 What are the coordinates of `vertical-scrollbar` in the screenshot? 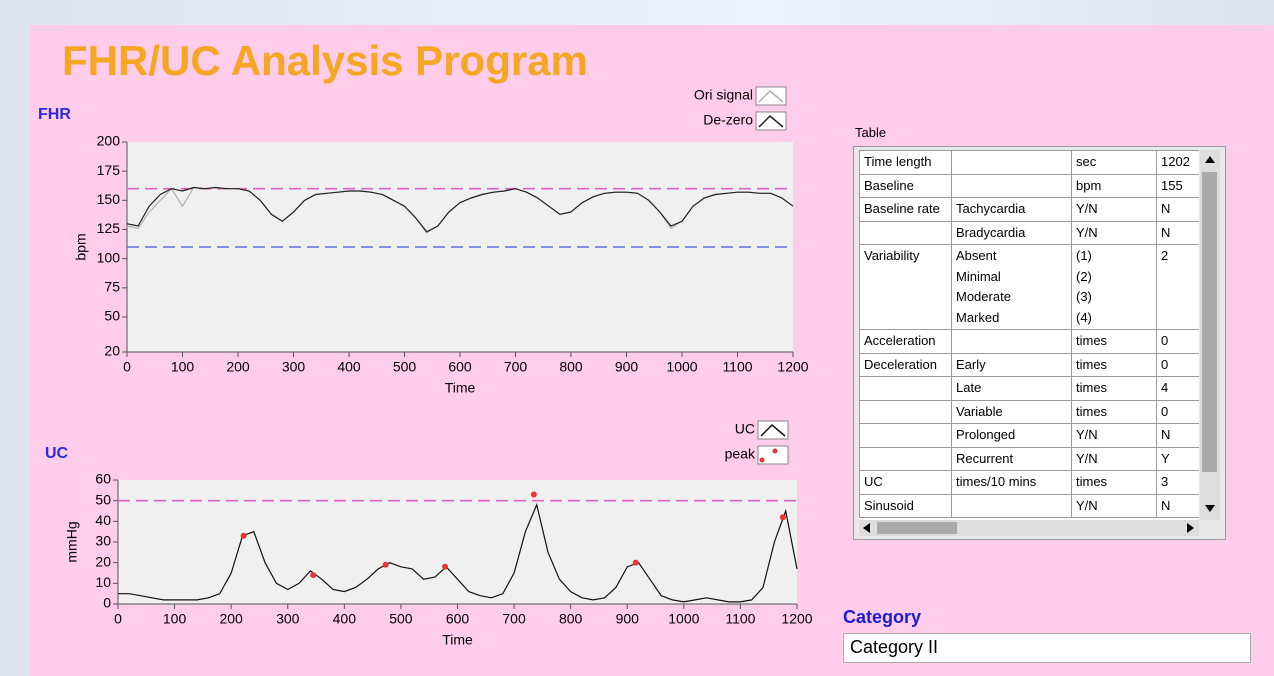 It's located at (1210, 335).